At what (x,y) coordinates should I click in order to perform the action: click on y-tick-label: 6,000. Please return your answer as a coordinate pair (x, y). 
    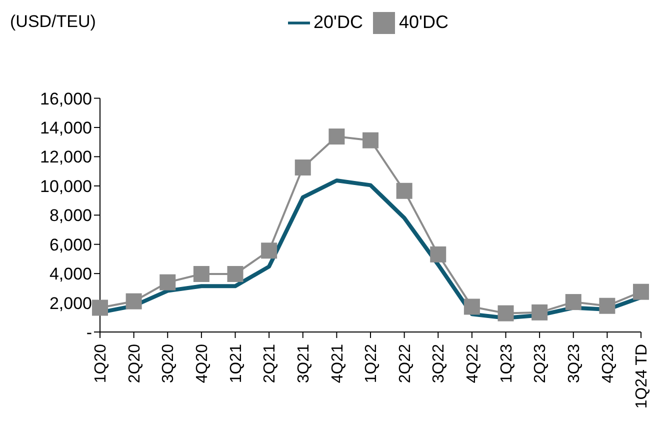
    Looking at the image, I should click on (70, 244).